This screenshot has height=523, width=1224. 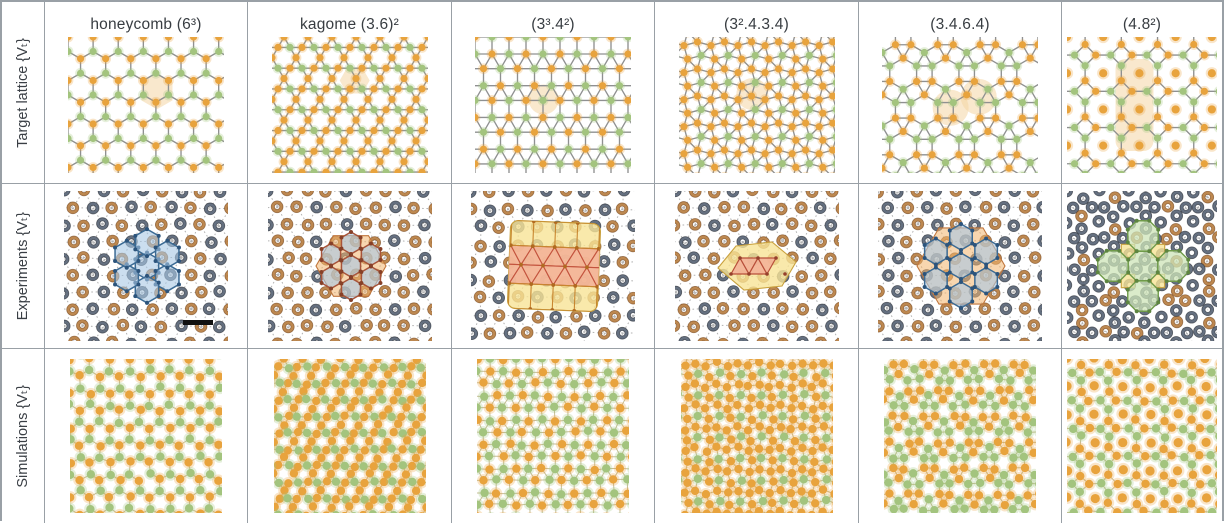 I want to click on cell-experiment-t482, so click(x=1141, y=265).